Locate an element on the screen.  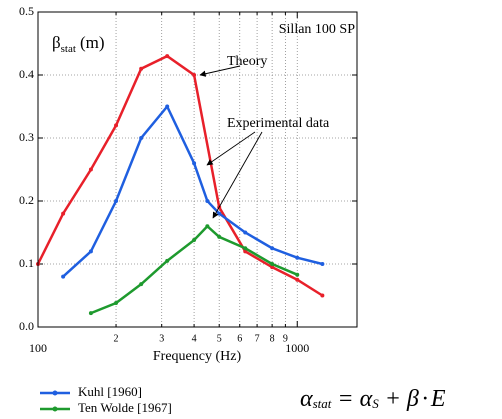
x-label: Frequency (Hz) is located at coordinates (197, 356).